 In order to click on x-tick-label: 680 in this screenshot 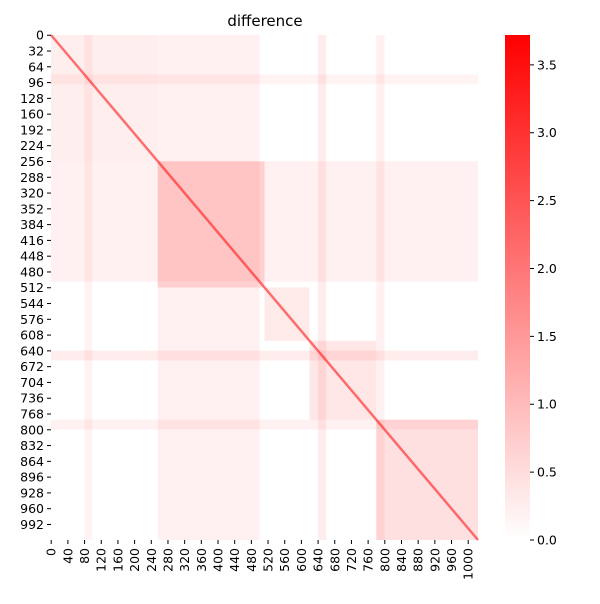, I will do `click(334, 560)`.